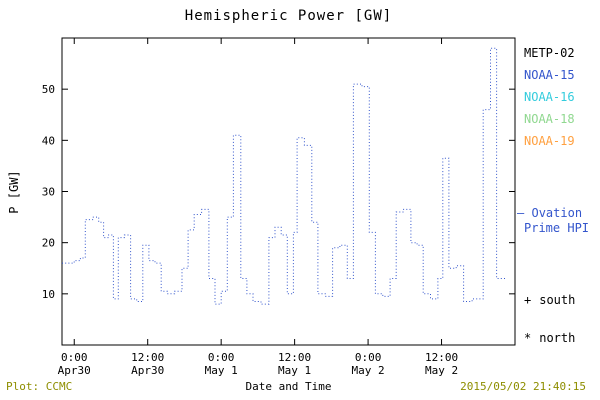 The width and height of the screenshot is (600, 400). I want to click on ovation-label-1: Ovation, so click(557, 213).